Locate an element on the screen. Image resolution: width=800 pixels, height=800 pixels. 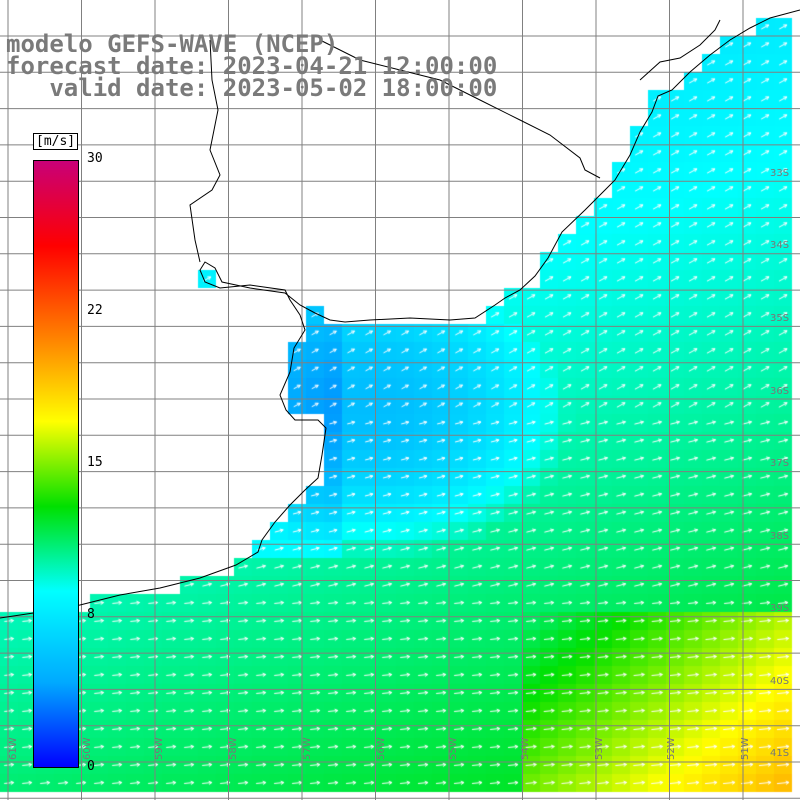
colorbar-tick-30: 30 is located at coordinates (95, 158).